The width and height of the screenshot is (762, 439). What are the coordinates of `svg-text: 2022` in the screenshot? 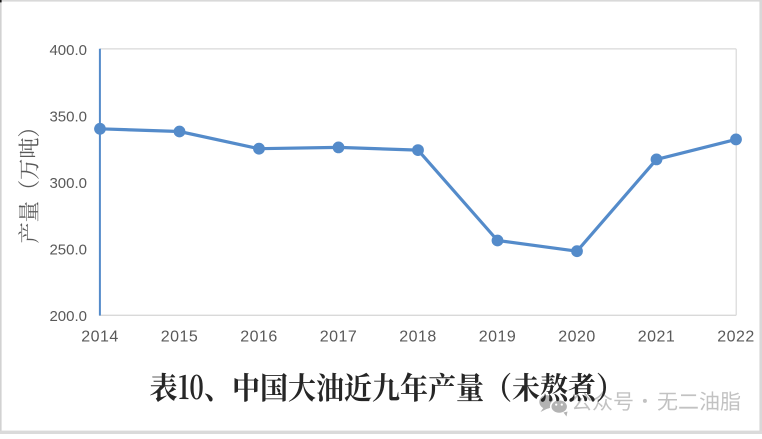 It's located at (736, 337).